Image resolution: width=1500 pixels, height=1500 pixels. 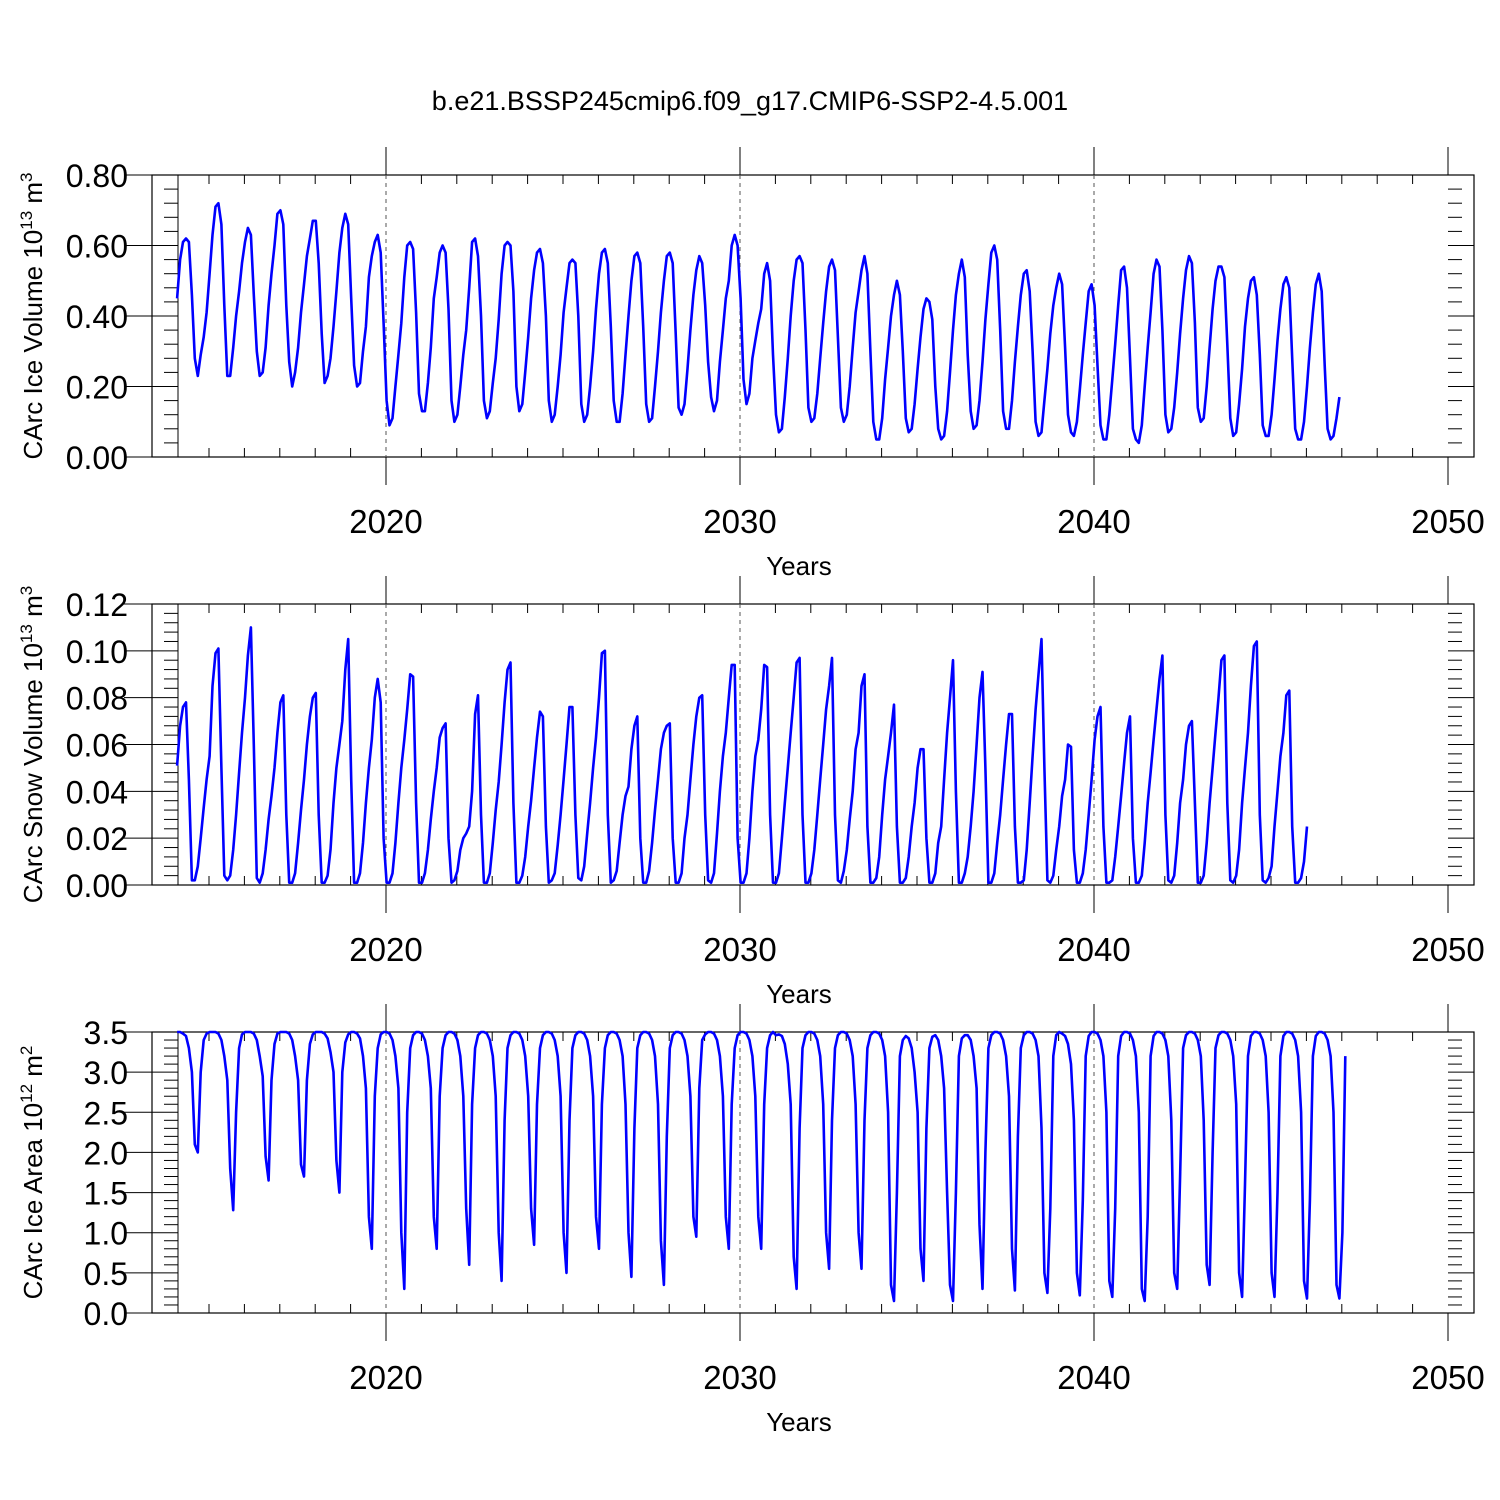 I want to click on y-tick-label: 0.40, so click(x=97, y=317).